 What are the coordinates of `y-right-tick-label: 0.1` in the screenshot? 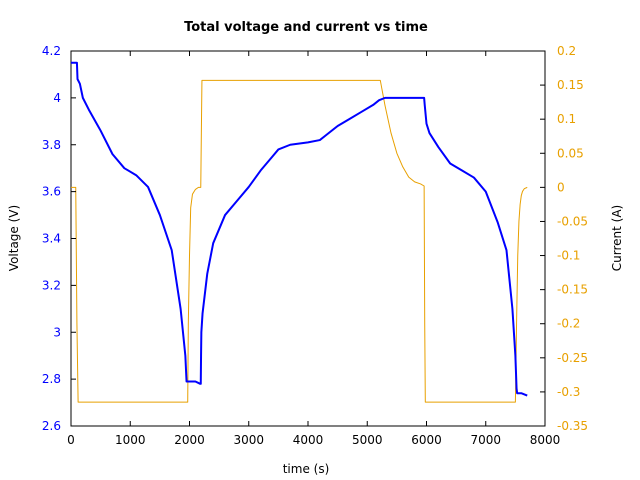 It's located at (566, 119).